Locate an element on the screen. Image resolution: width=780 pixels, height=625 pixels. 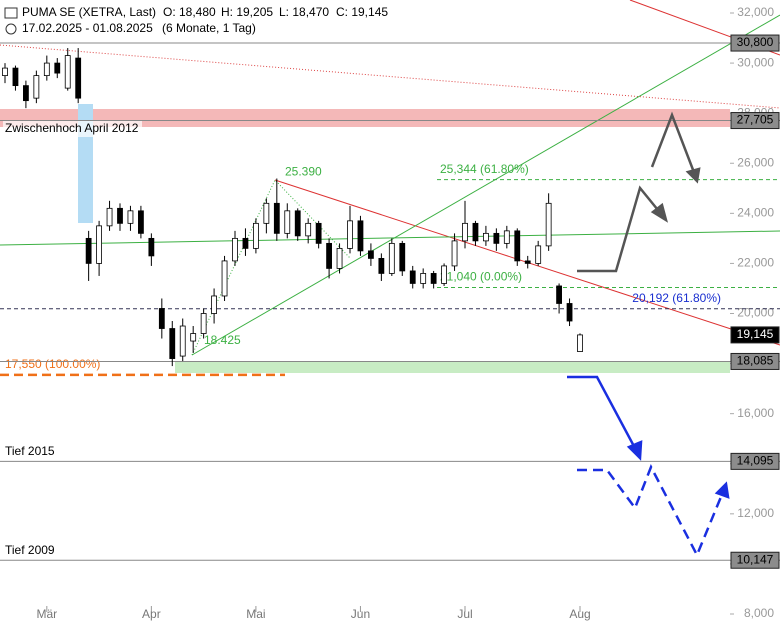
scenario-arrows is located at coordinates (648, 334).